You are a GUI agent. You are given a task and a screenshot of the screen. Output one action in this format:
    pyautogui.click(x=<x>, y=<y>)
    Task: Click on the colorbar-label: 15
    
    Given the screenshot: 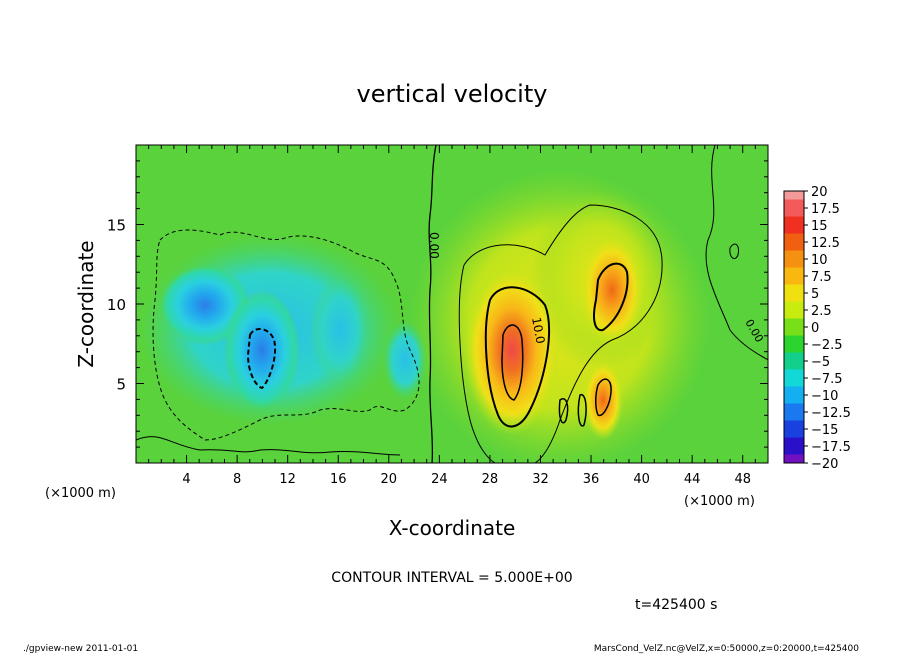 What is the action you would take?
    pyautogui.click(x=819, y=226)
    